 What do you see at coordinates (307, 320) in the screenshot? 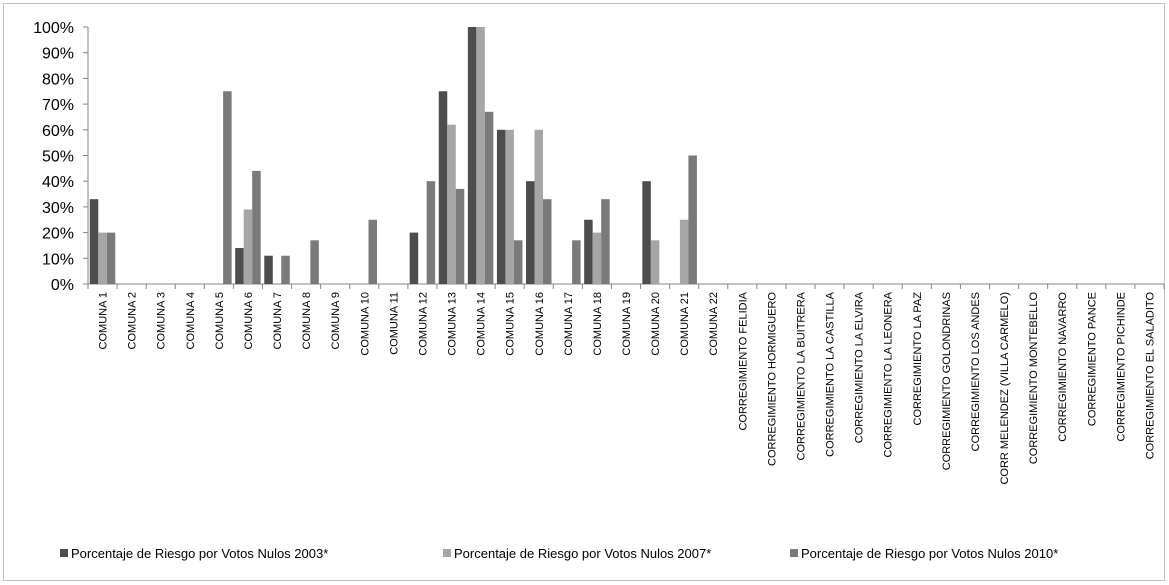
I see `x-tick-label: COMUNA 8` at bounding box center [307, 320].